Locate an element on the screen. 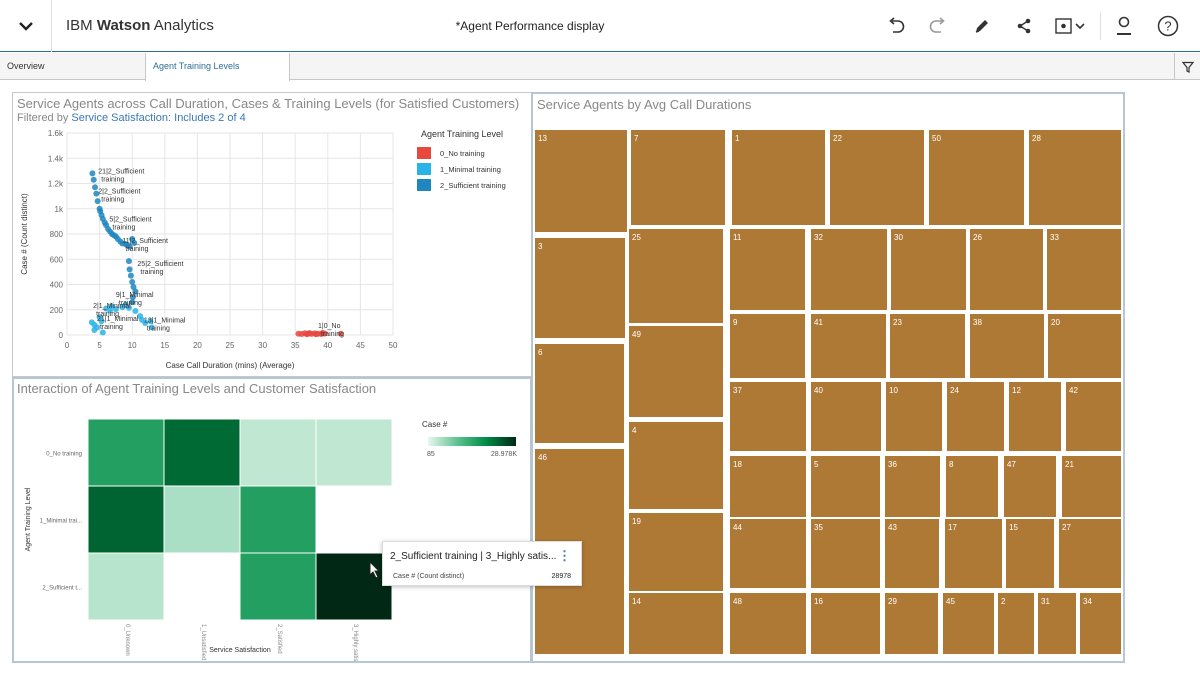 Image resolution: width=1200 pixels, height=675 pixels. treemap-cell-label: 5 is located at coordinates (816, 464).